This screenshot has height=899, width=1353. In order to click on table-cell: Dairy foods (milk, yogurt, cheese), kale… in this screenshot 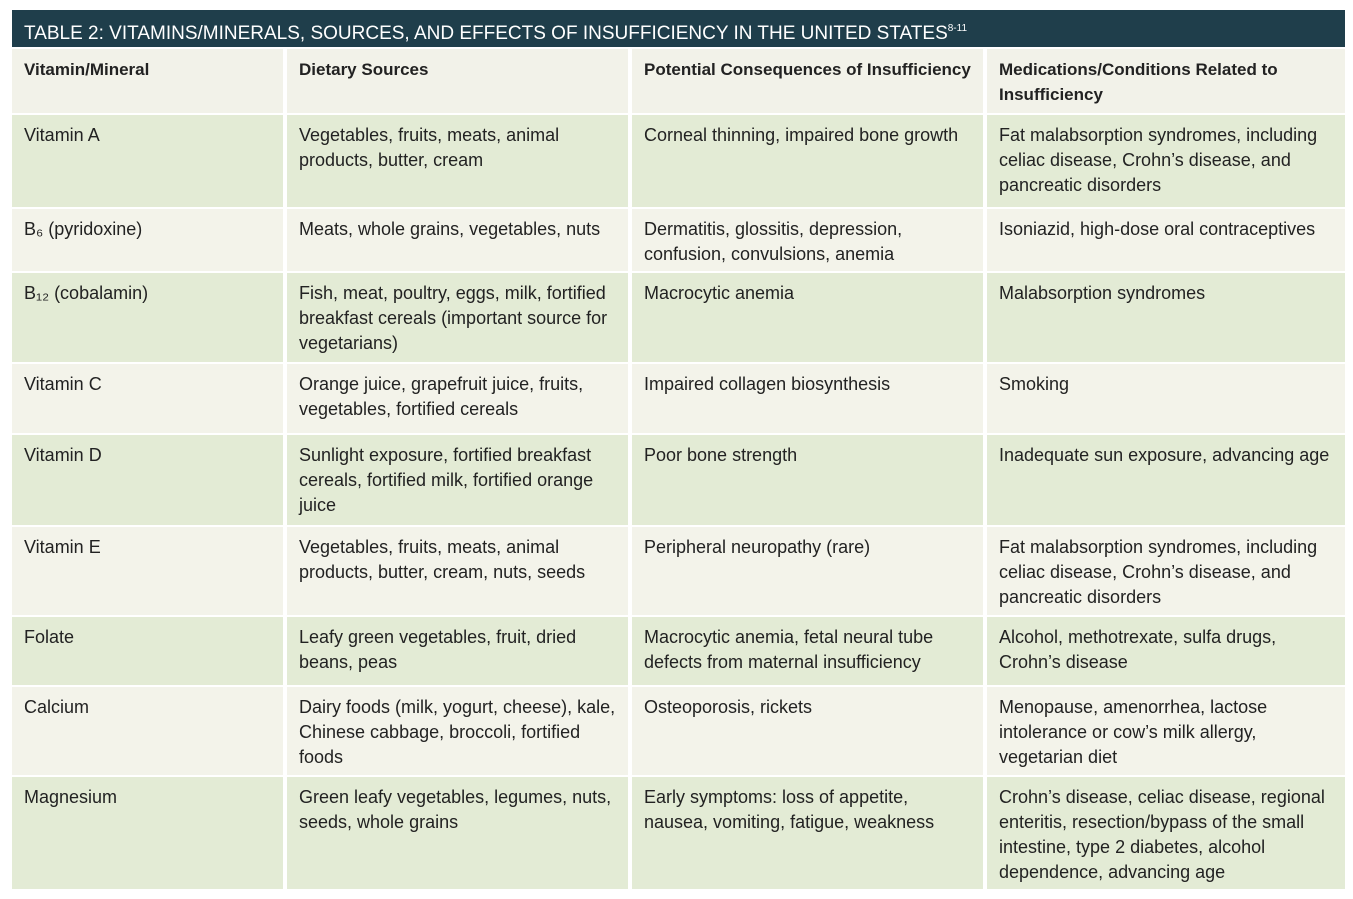, I will do `click(456, 730)`.